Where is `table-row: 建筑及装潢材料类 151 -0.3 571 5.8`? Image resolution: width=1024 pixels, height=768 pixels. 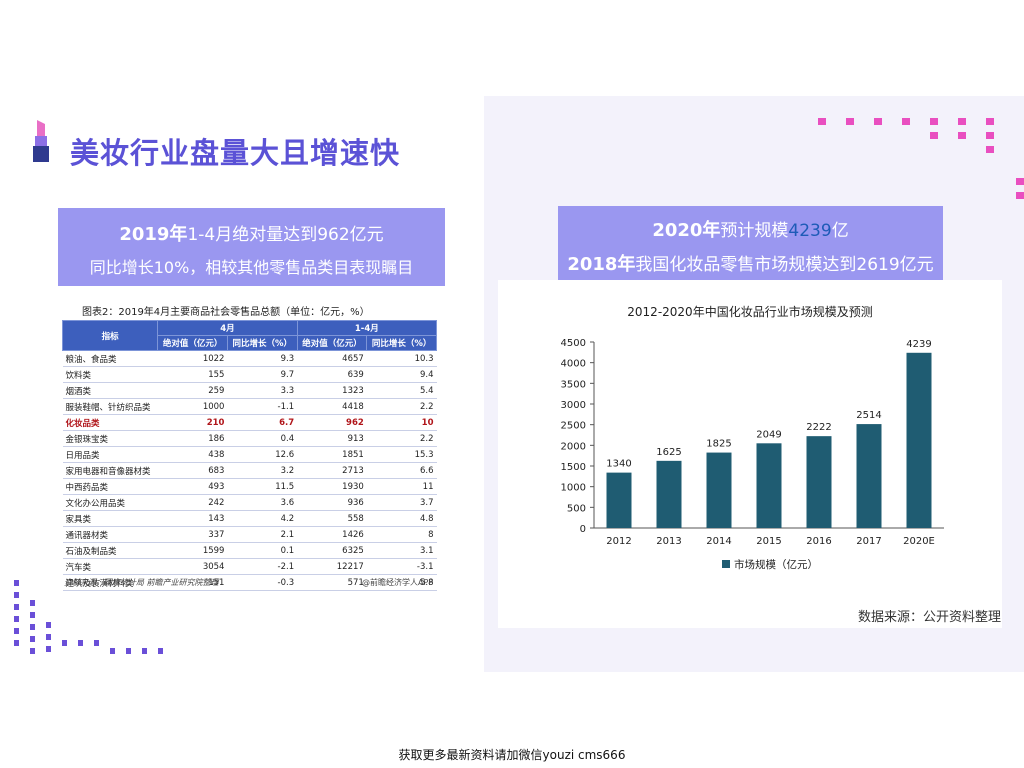 table-row: 建筑及装潢材料类 151 -0.3 571 5.8 is located at coordinates (249, 582).